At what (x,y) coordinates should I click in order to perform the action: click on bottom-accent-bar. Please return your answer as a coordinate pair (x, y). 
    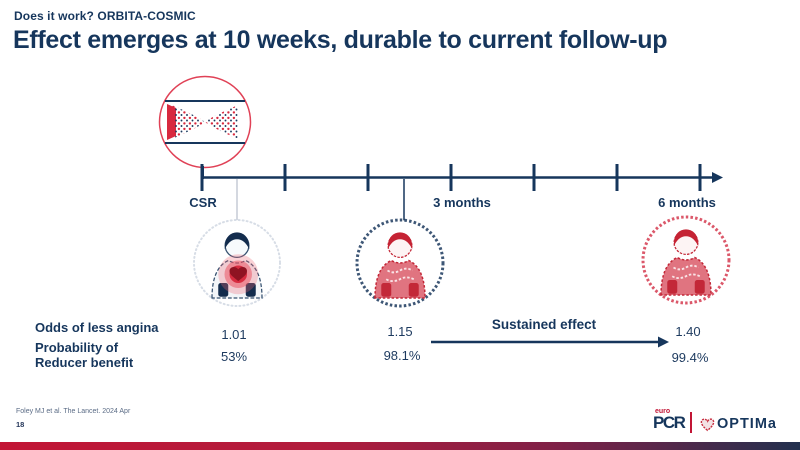
    Looking at the image, I should click on (400, 446).